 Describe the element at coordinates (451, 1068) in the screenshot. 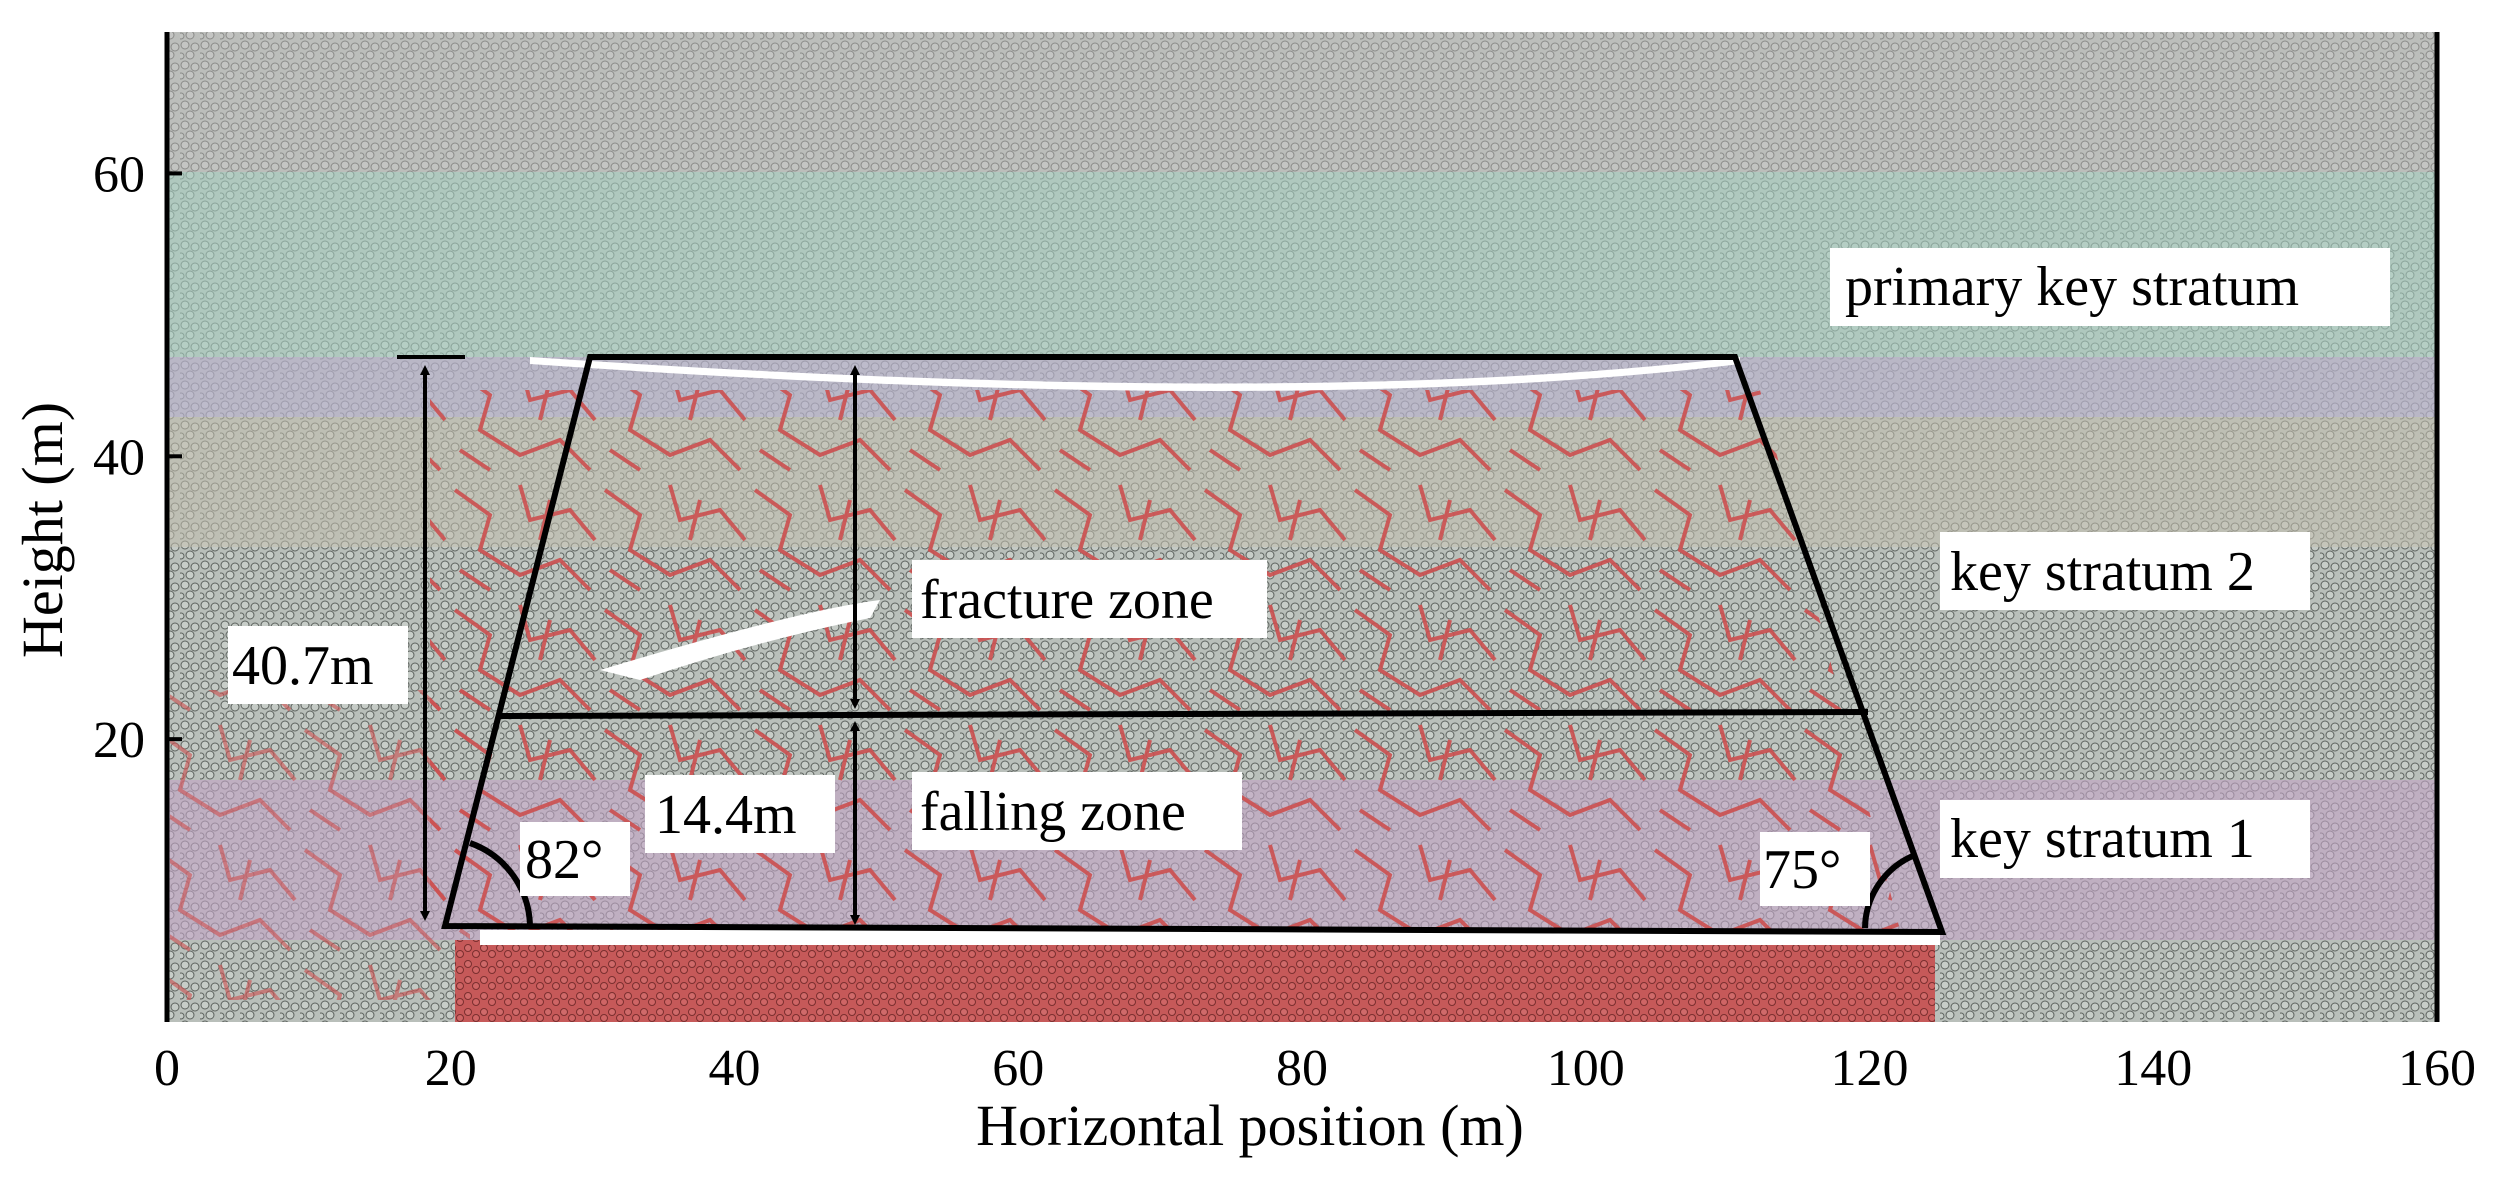

I see `x-tick-label: 20` at that location.